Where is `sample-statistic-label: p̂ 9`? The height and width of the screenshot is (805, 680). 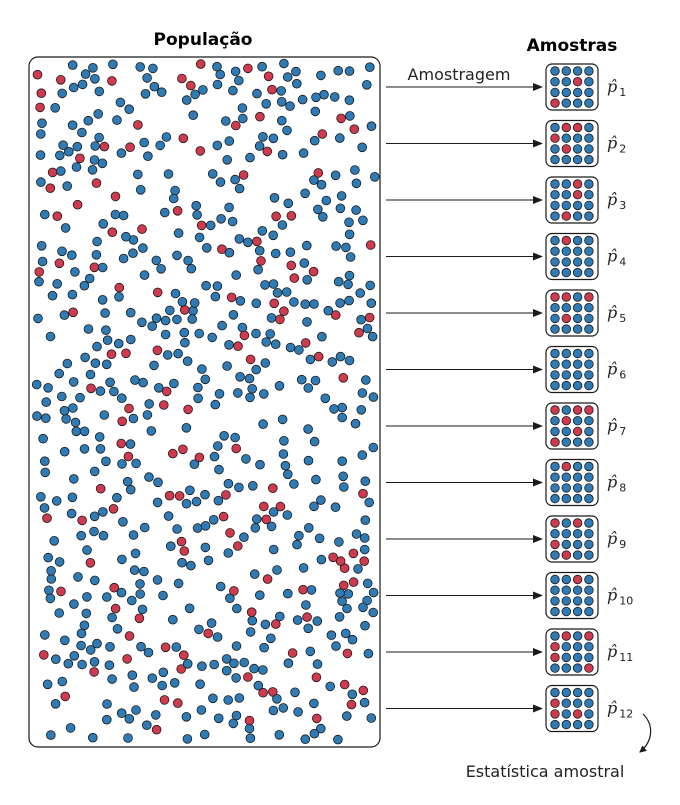 sample-statistic-label: p̂ 9 is located at coordinates (616, 540).